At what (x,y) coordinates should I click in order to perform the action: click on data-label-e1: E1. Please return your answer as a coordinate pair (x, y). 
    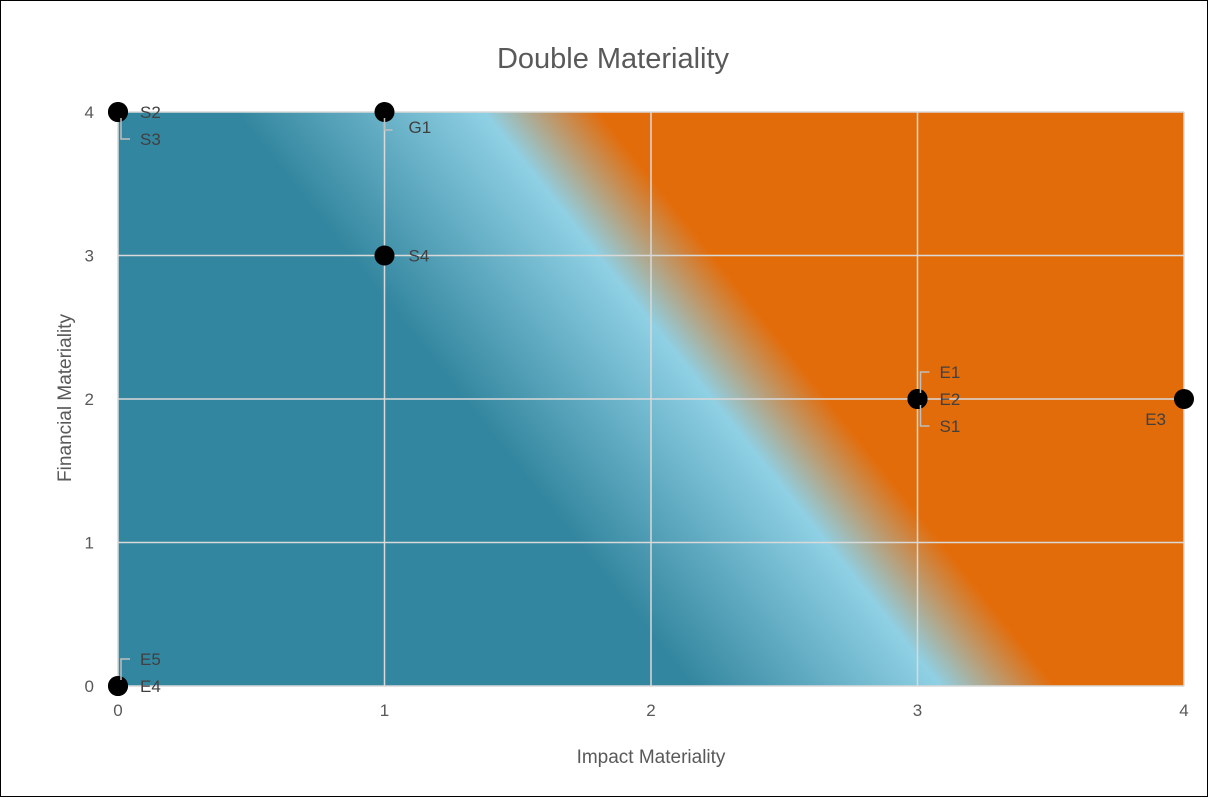
    Looking at the image, I should click on (950, 372).